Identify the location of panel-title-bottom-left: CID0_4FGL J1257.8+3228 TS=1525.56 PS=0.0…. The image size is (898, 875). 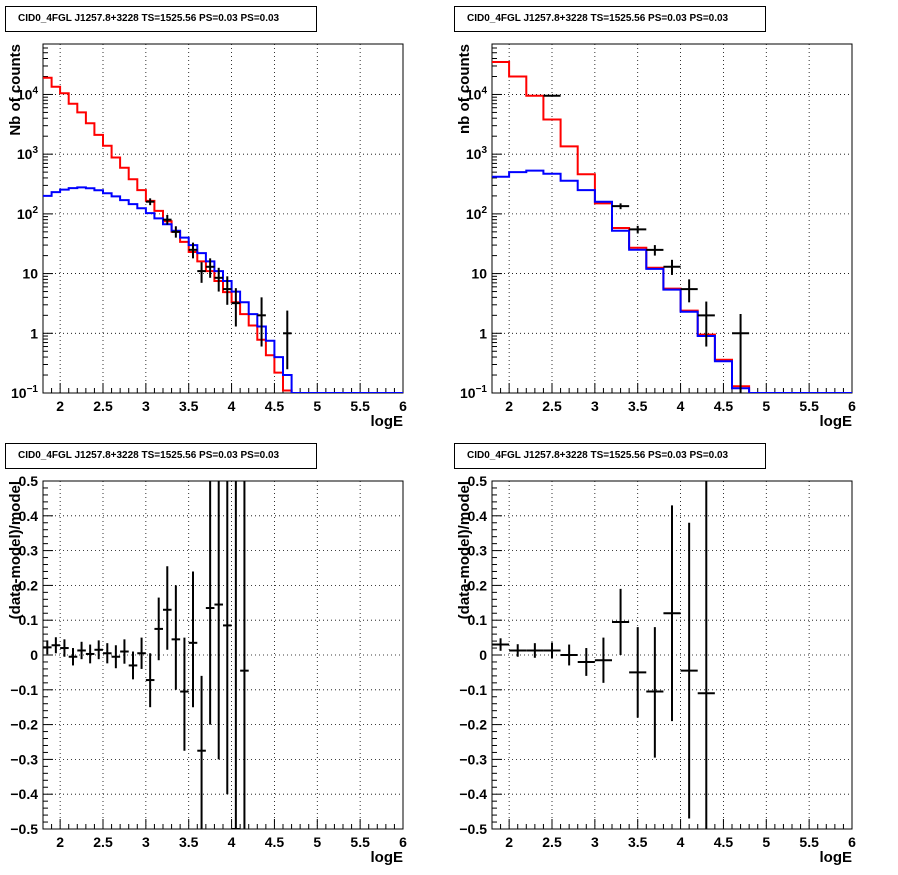
(161, 456).